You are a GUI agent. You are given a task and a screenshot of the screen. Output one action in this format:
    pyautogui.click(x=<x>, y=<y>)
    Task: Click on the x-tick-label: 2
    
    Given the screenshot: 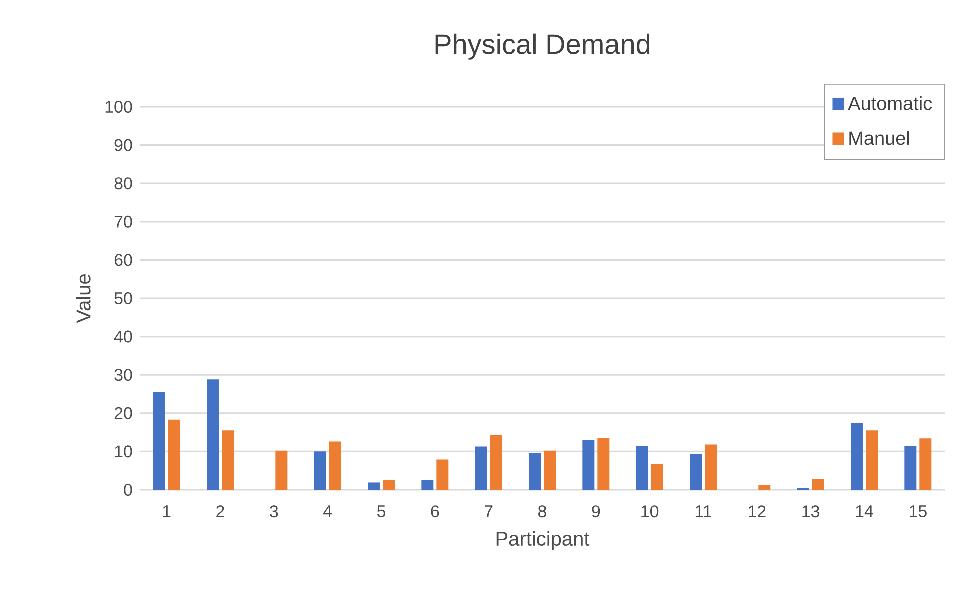 What is the action you would take?
    pyautogui.click(x=220, y=512)
    